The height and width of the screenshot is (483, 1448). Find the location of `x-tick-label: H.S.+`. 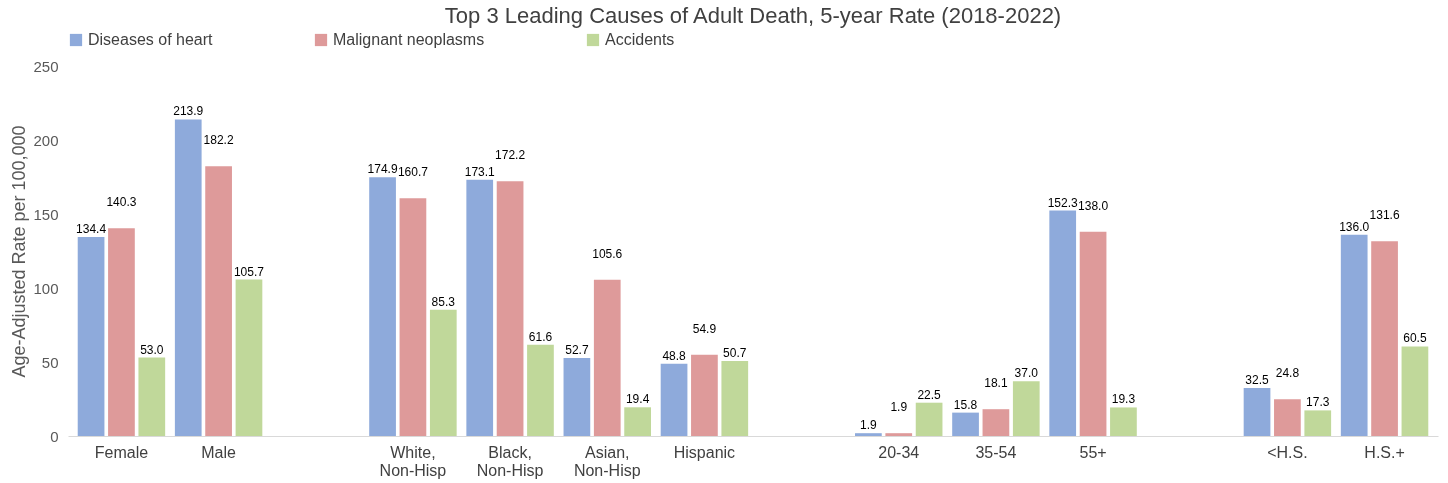

x-tick-label: H.S.+ is located at coordinates (1384, 452).